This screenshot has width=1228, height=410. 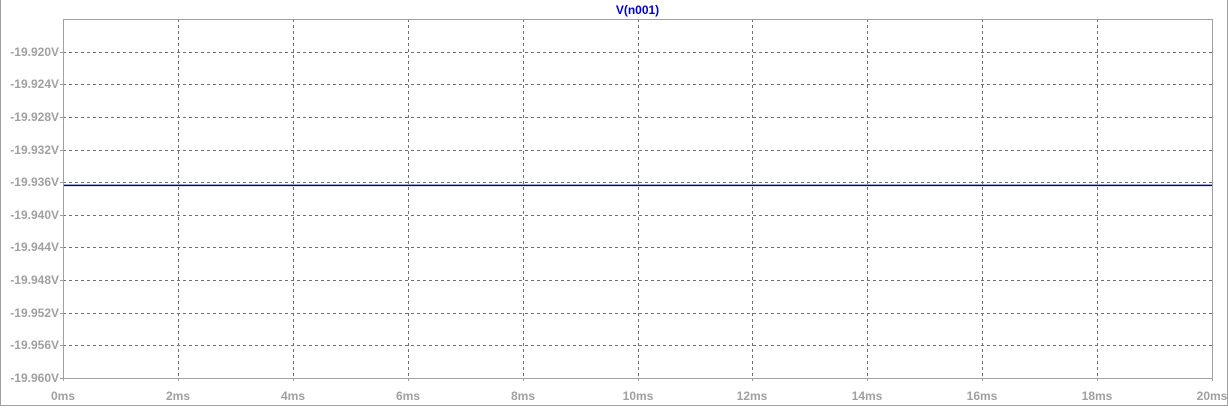 I want to click on y-tick-label: -19.960V, so click(x=34, y=378).